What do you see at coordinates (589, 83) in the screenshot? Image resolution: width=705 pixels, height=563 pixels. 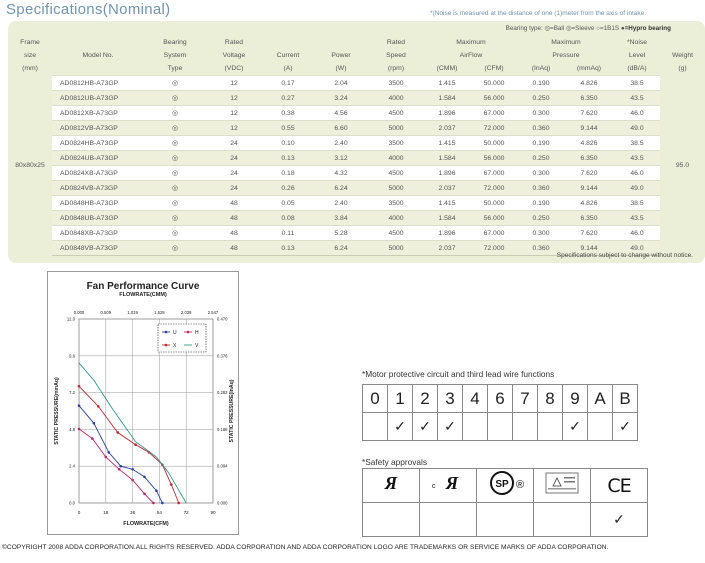 I see `mmaq-cell: 4.826` at bounding box center [589, 83].